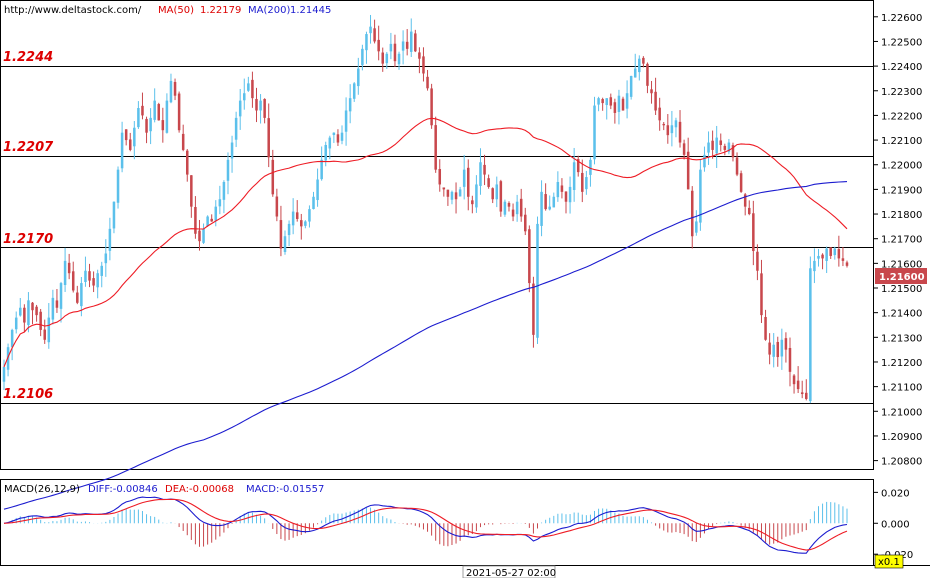 The image size is (930, 578). I want to click on macd-diff-value: DIFF:-0.00846, so click(123, 489).